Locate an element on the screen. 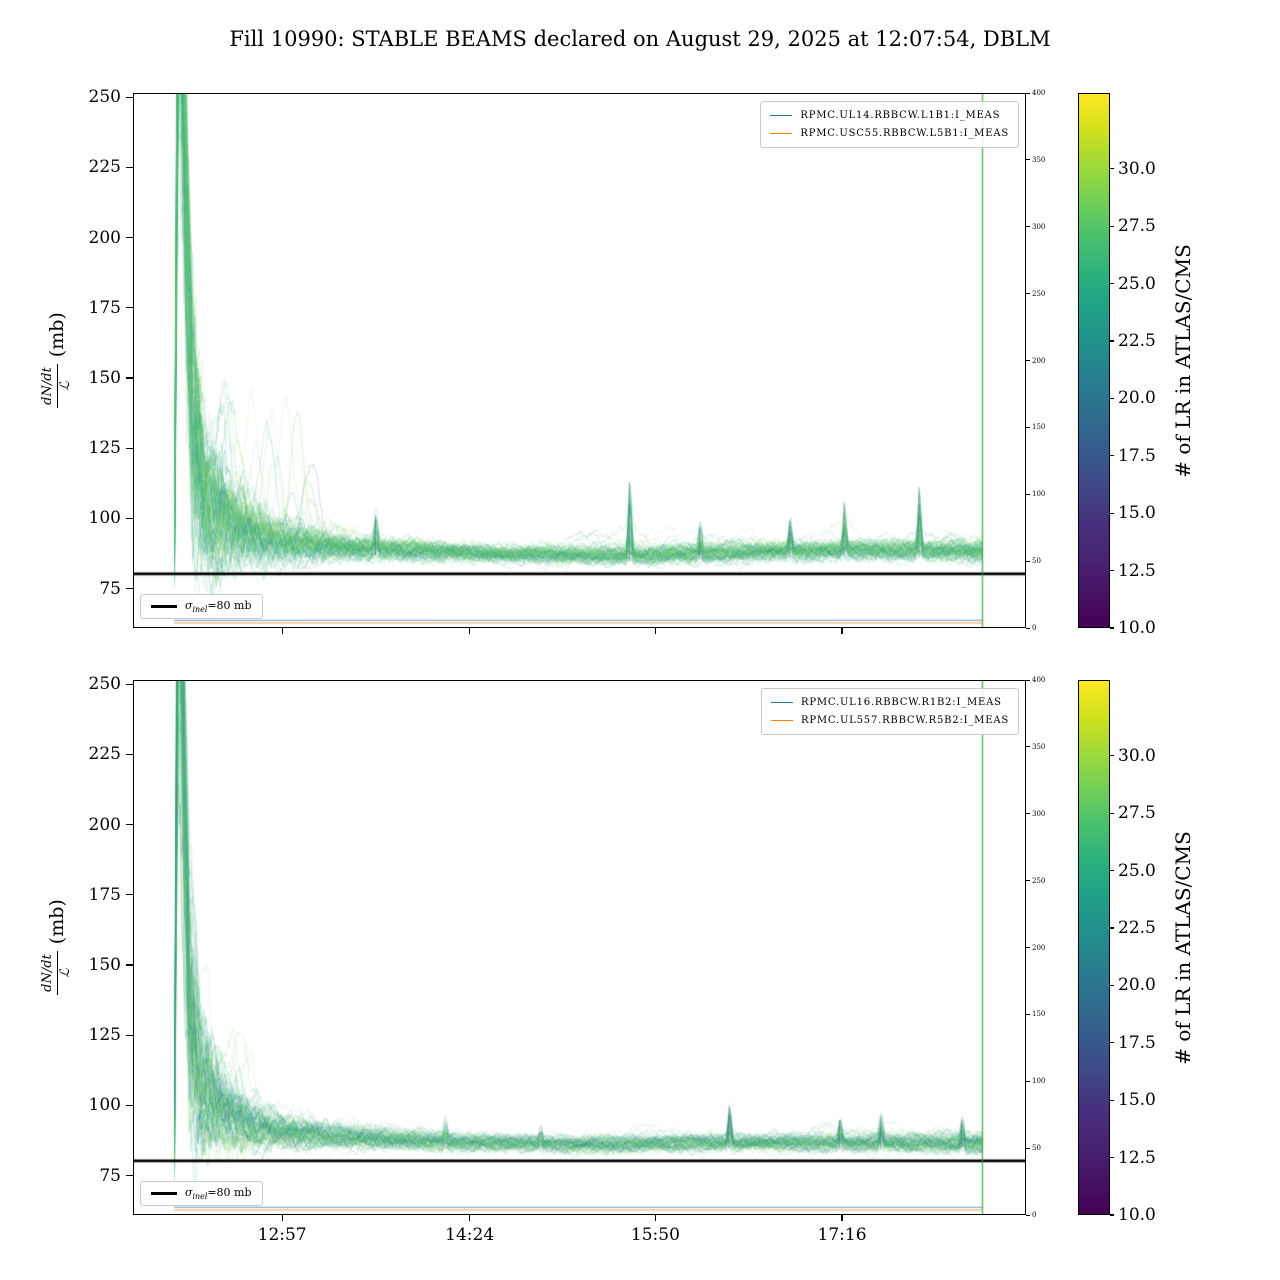 Image resolution: width=1280 pixels, height=1280 pixels. legend-item: RPMC.UL557.RBBCW.R5B2:I_MEAS is located at coordinates (889, 721).